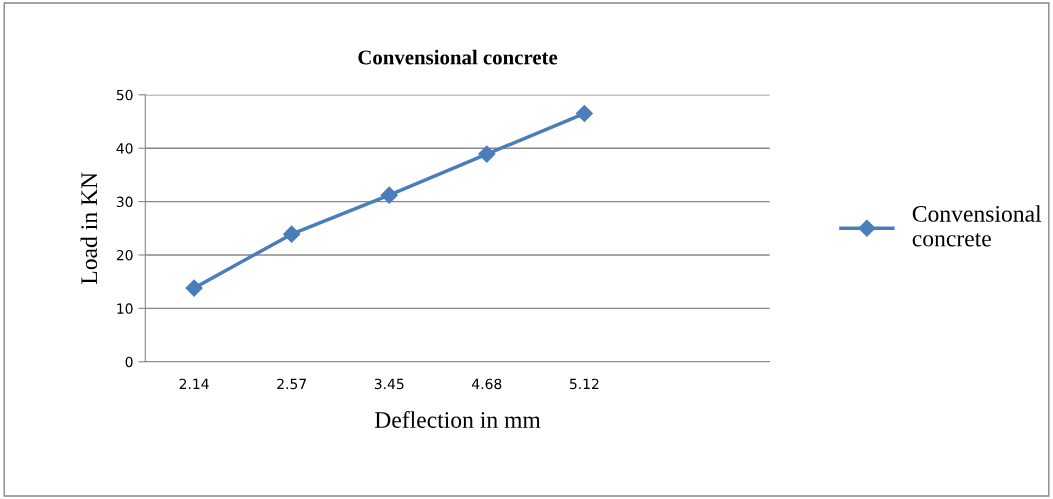 Image resolution: width=1053 pixels, height=499 pixels. Describe the element at coordinates (89, 228) in the screenshot. I see `y-axis-title: Load in KN` at that location.